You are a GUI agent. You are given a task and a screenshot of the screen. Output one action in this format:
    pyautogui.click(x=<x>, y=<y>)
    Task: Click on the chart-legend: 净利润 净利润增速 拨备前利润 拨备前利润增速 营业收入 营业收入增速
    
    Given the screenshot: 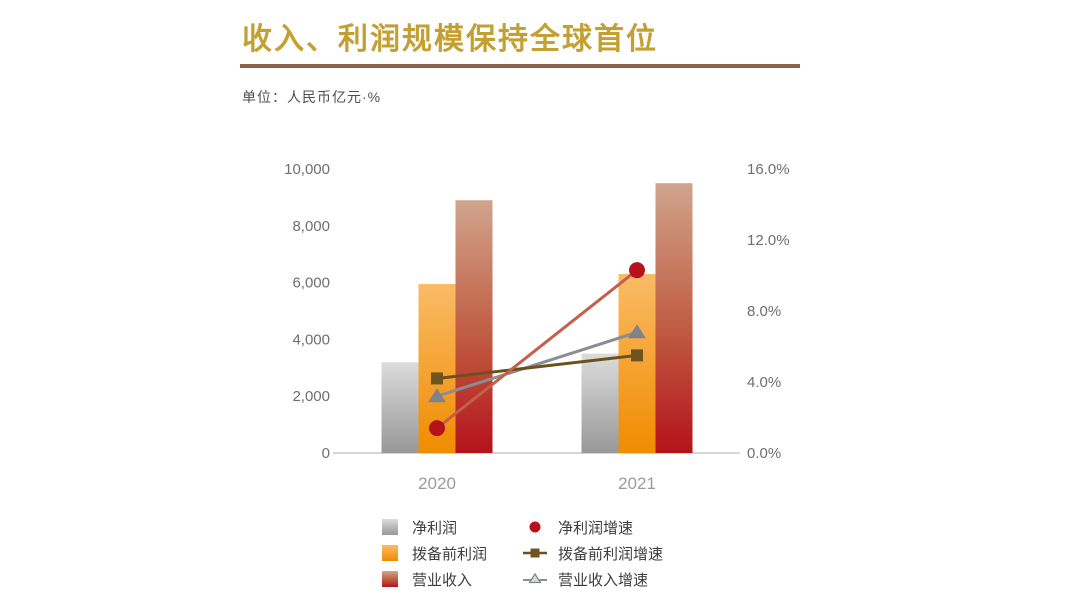 What is the action you would take?
    pyautogui.click(x=522, y=553)
    